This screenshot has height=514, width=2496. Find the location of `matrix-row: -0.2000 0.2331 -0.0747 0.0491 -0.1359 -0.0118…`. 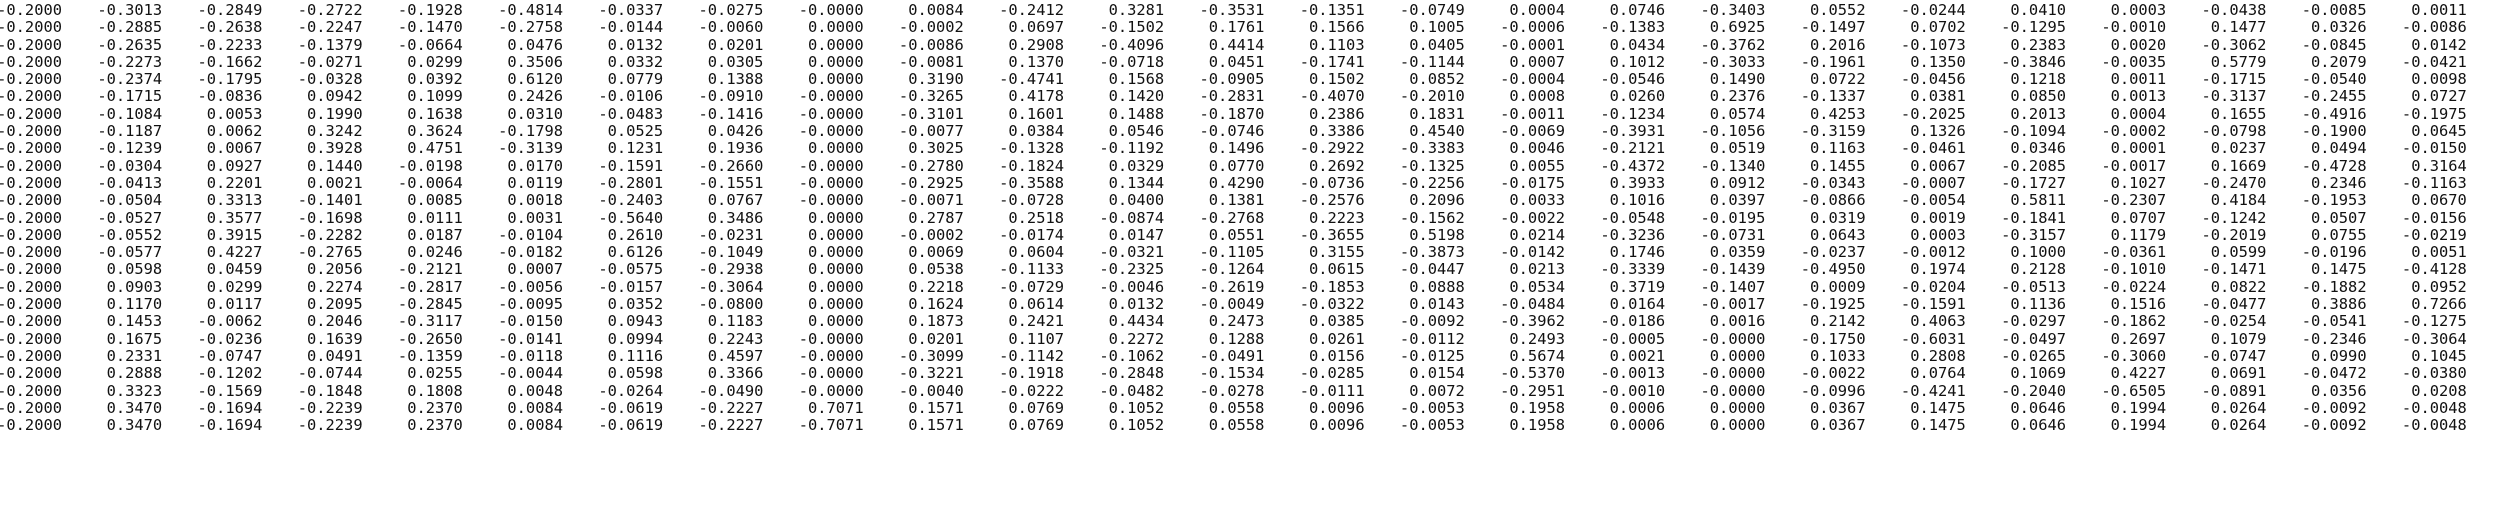

matrix-row: -0.2000 0.2331 -0.0747 0.0491 -0.1359 -0.0118… is located at coordinates (1248, 355).